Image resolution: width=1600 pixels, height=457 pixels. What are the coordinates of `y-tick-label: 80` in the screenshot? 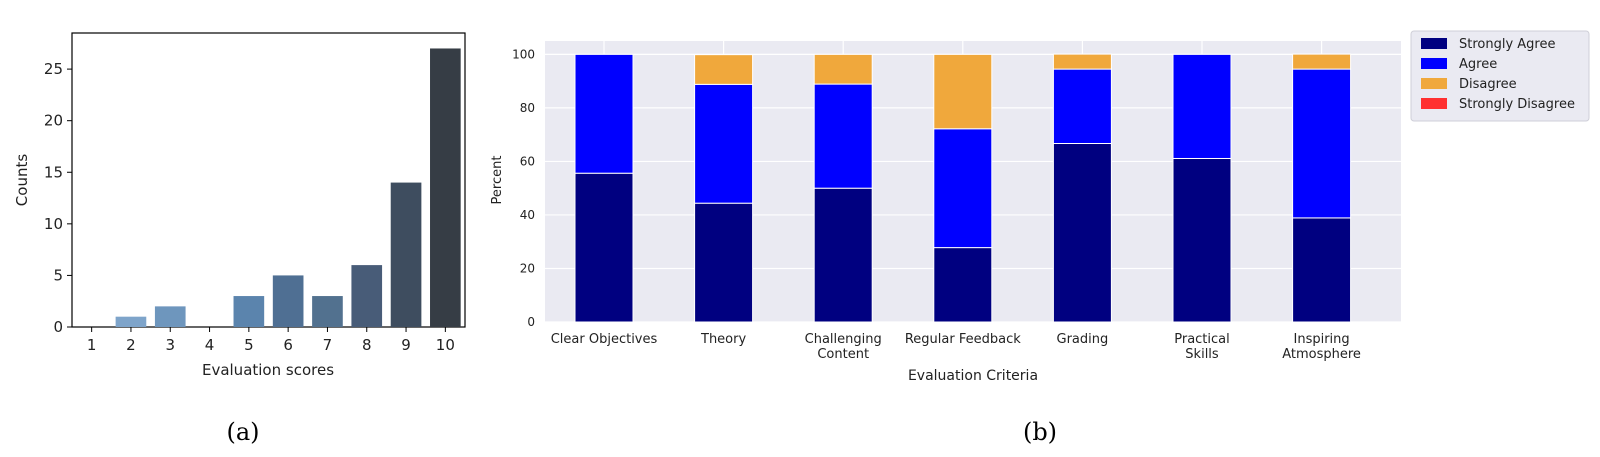 It's located at (527, 108).